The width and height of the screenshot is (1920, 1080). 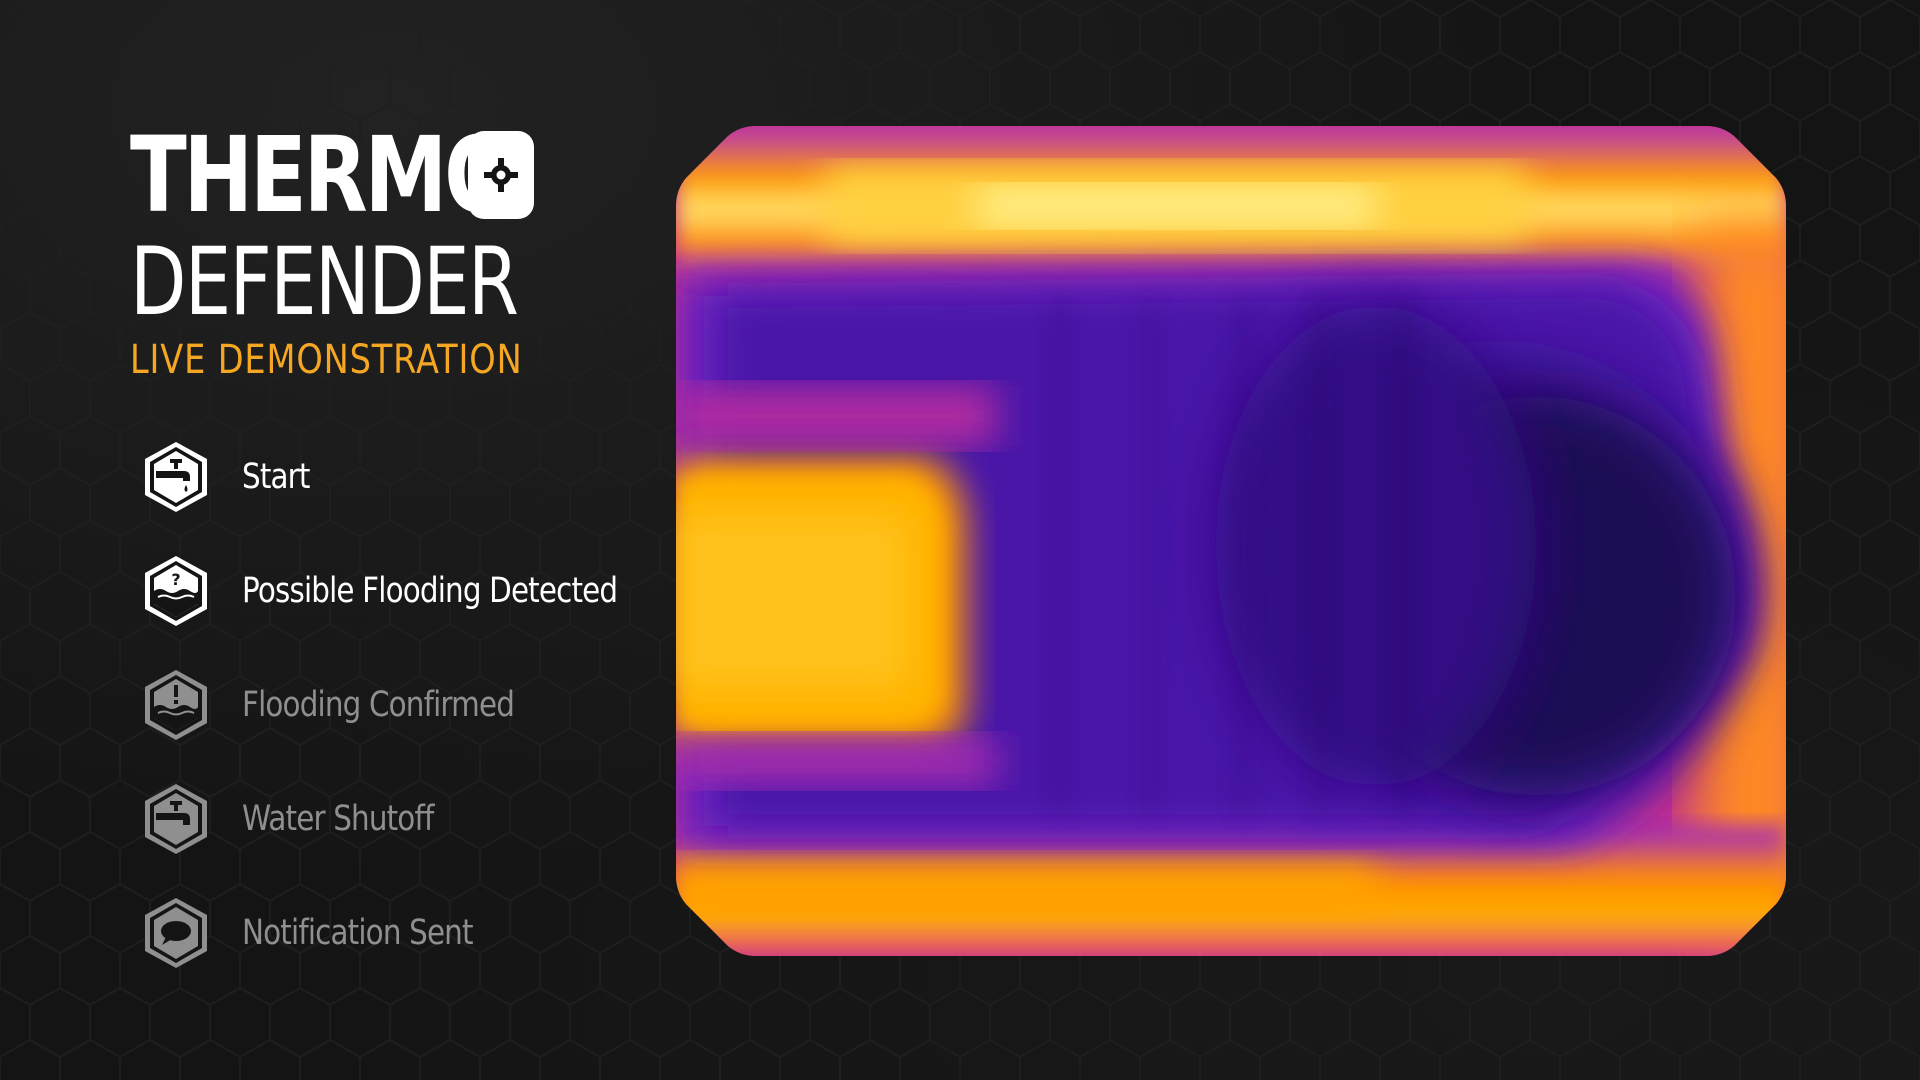 I want to click on water-alert-icon, so click(x=176, y=705).